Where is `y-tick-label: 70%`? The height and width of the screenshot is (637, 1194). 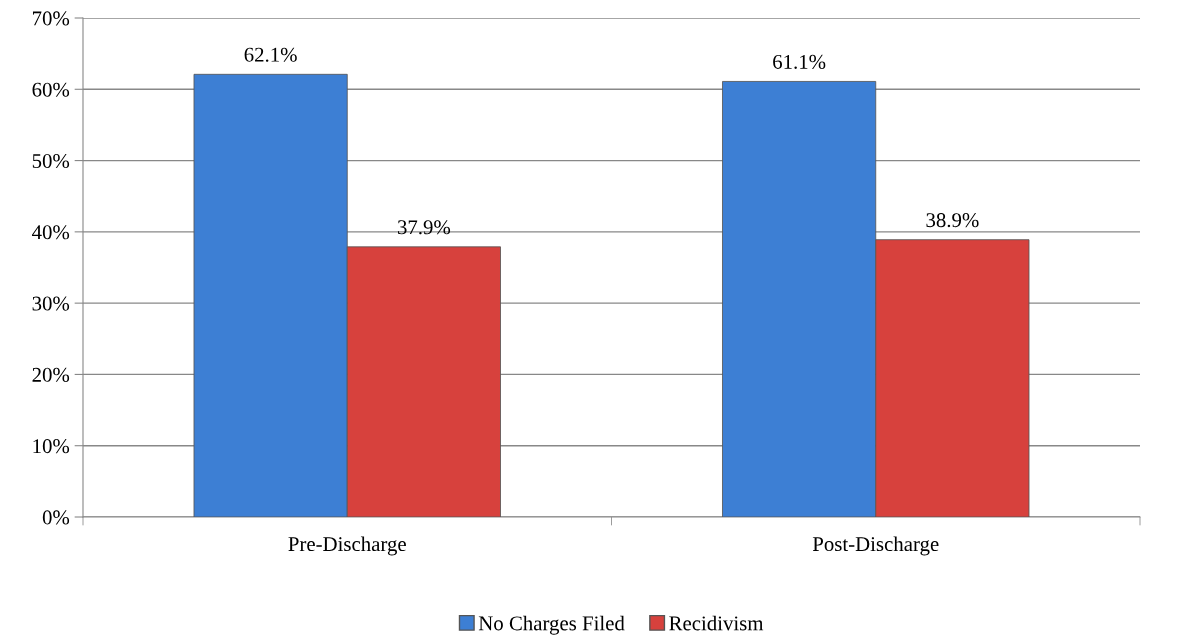
y-tick-label: 70% is located at coordinates (51, 18).